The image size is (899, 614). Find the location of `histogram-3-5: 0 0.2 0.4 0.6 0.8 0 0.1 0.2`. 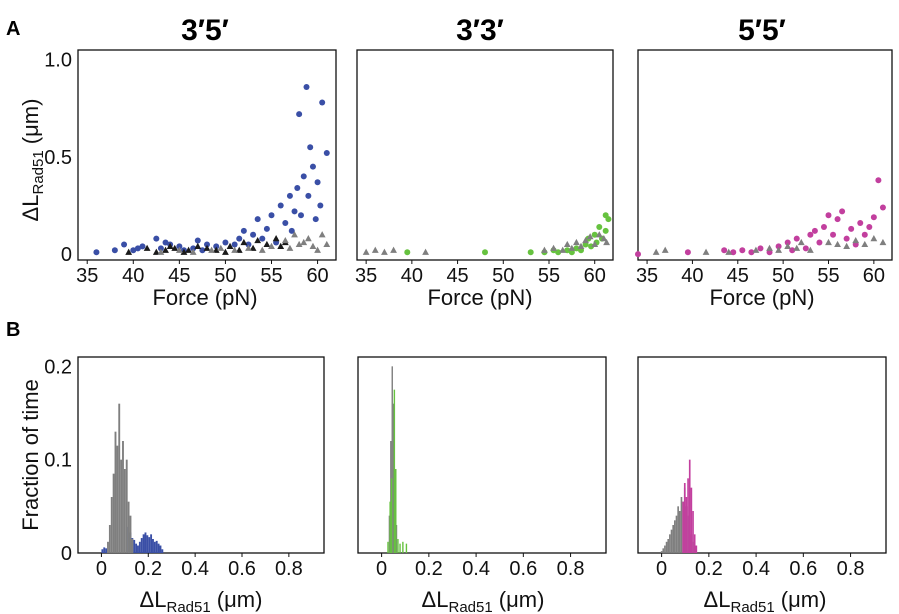

histogram-3-5: 0 0.2 0.4 0.6 0.8 0 0.1 0.2 is located at coordinates (184, 468).